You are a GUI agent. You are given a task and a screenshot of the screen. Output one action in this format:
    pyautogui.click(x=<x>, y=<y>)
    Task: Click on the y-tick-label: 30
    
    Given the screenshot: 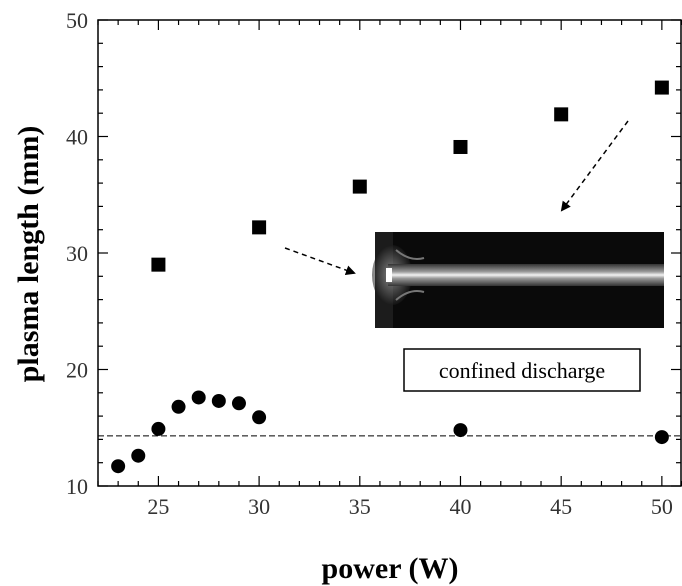 What is the action you would take?
    pyautogui.click(x=77, y=253)
    